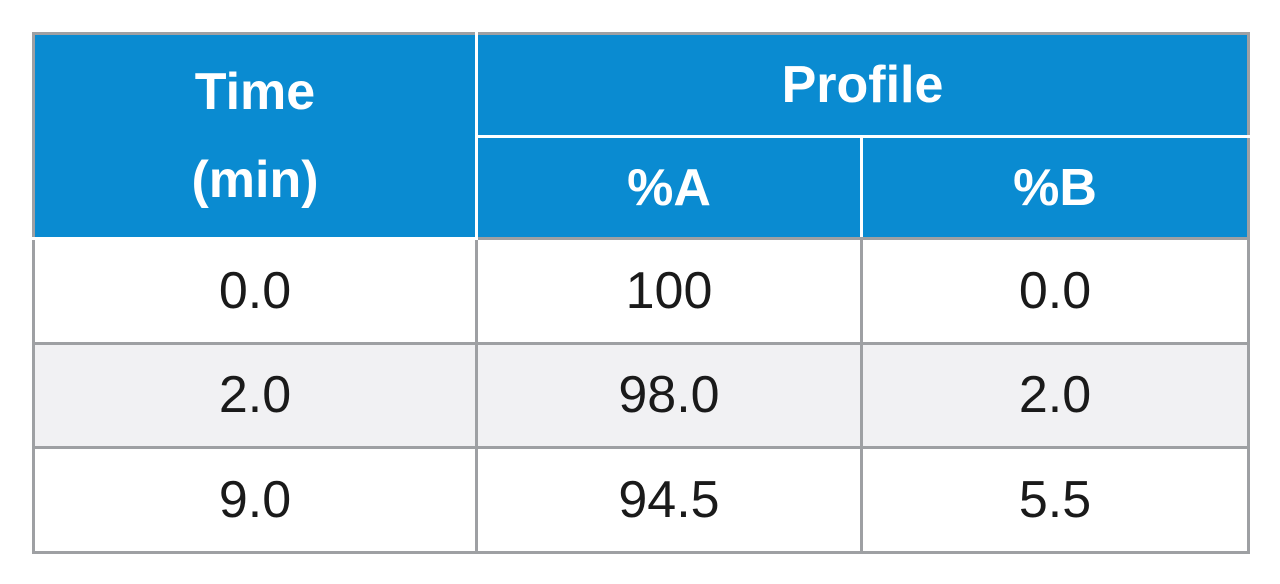  What do you see at coordinates (255, 500) in the screenshot?
I see `cell-time: 9.0` at bounding box center [255, 500].